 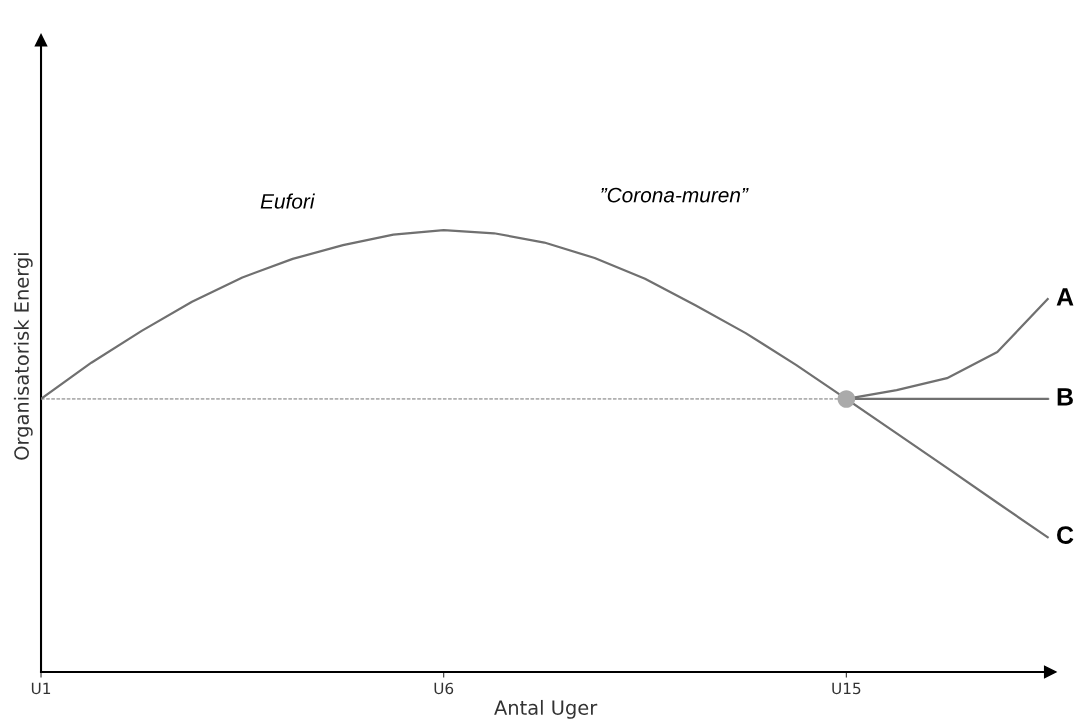 What do you see at coordinates (675, 195) in the screenshot?
I see `text: ”Corona-muren”` at bounding box center [675, 195].